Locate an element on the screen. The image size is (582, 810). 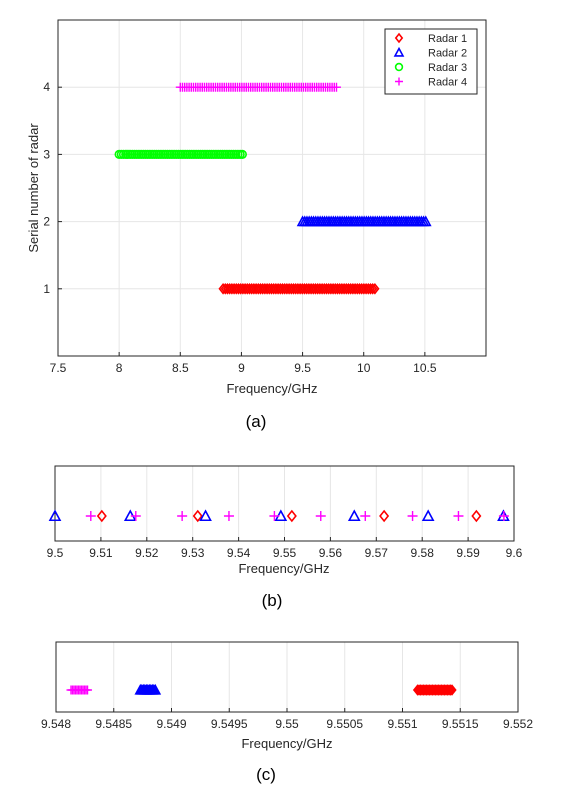
y-tick-label: 1 is located at coordinates (46, 289).